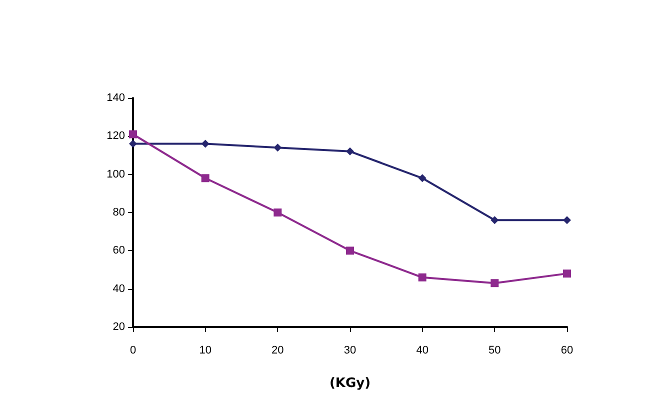 This screenshot has width=645, height=420. I want to click on y-tick-label: 140, so click(115, 98).